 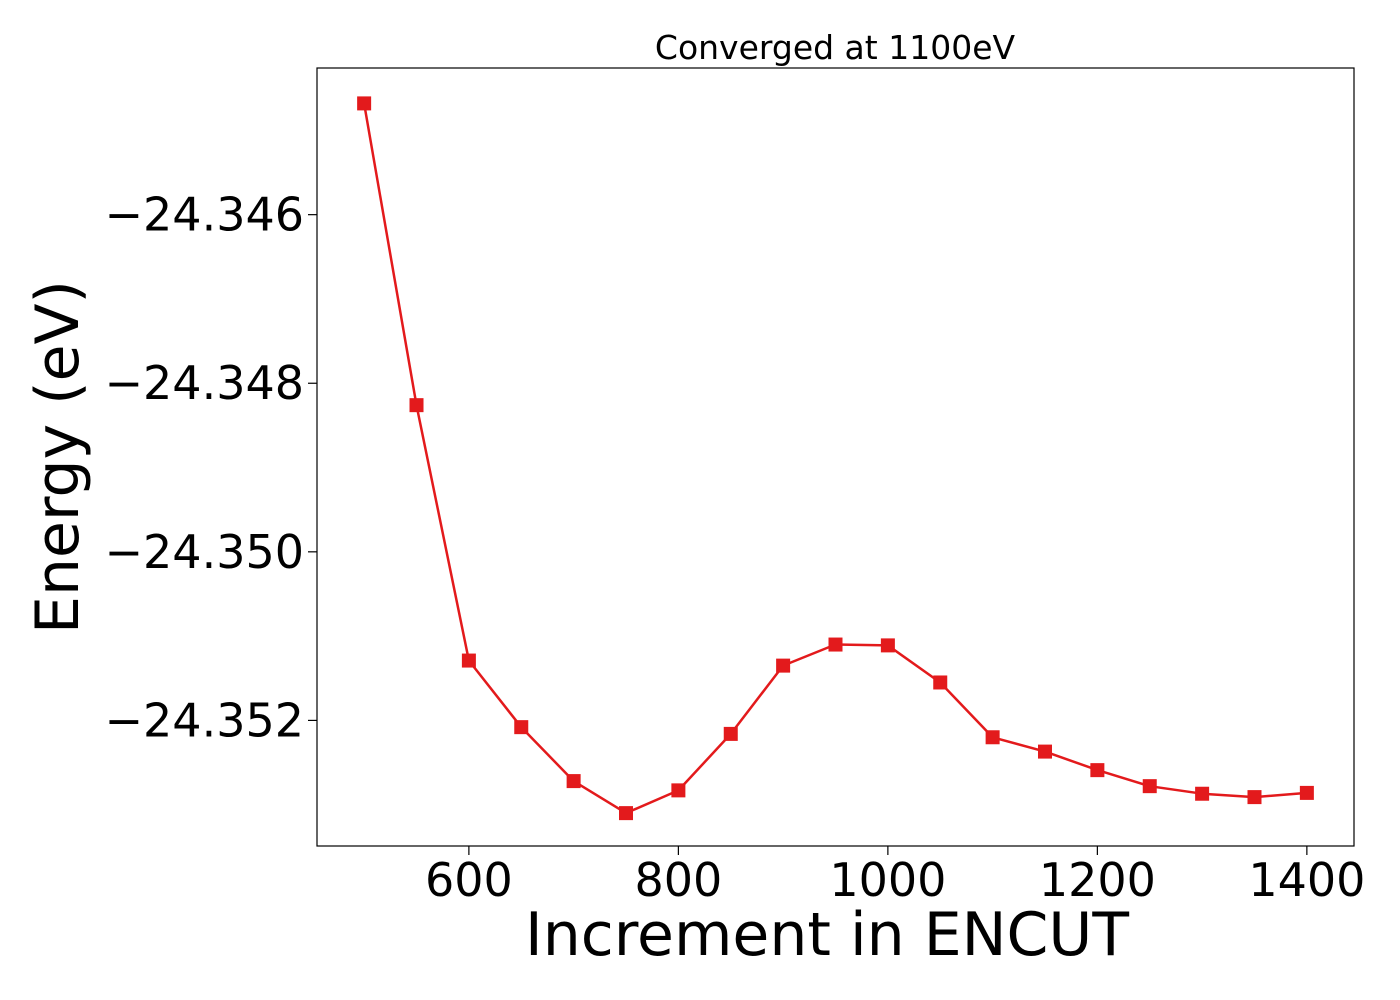 What do you see at coordinates (1097, 880) in the screenshot?
I see `x-tick-label: 1200` at bounding box center [1097, 880].